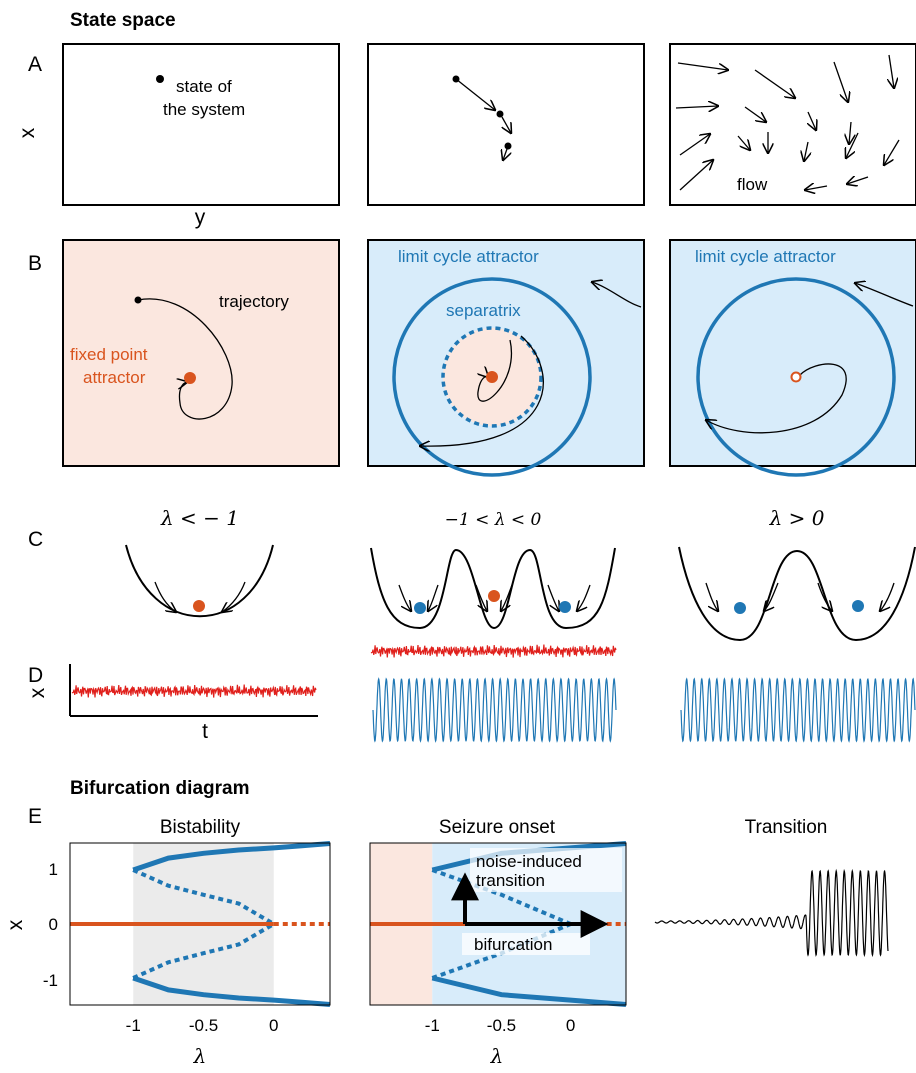 The height and width of the screenshot is (1073, 916). What do you see at coordinates (468, 256) in the screenshot?
I see `limit-cycle-label-b2: limit cycle attractor` at bounding box center [468, 256].